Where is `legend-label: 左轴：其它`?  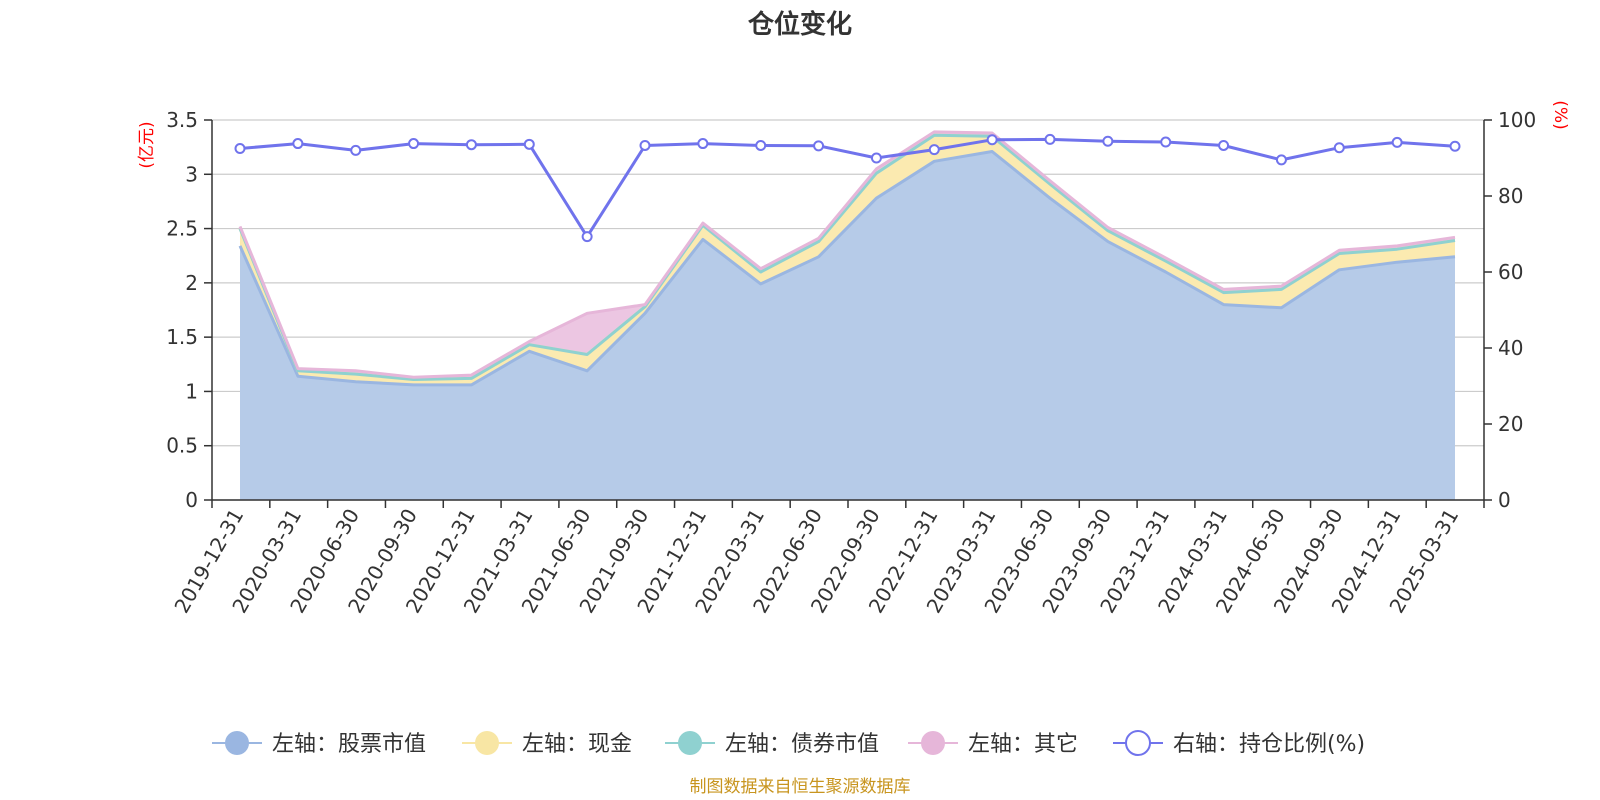
legend-label: 左轴：其它 is located at coordinates (1023, 744).